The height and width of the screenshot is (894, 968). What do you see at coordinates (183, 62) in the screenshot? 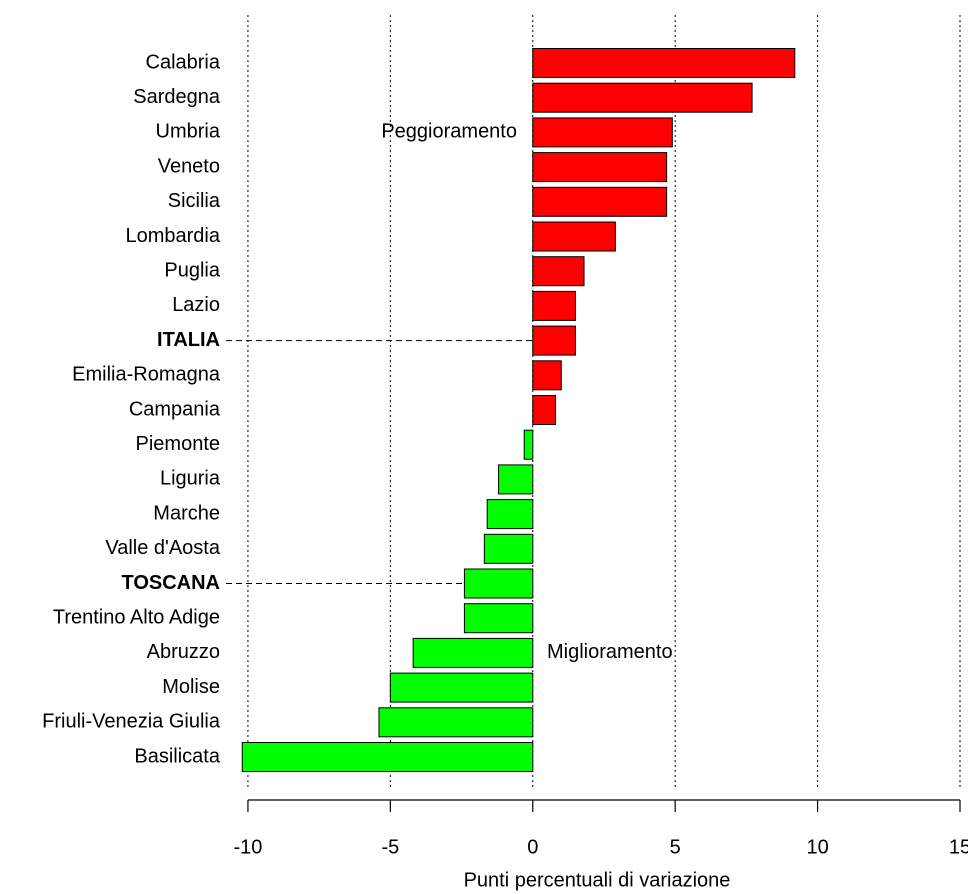
I see `y-tick-label: Calabria` at bounding box center [183, 62].